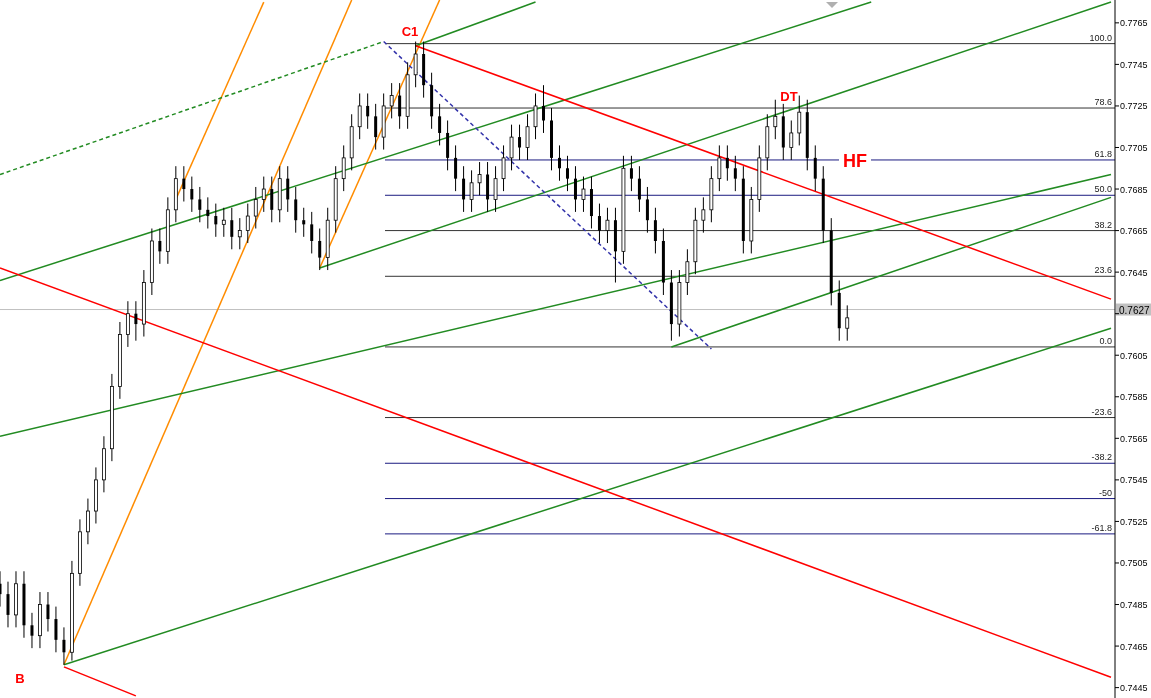 Image resolution: width=1151 pixels, height=698 pixels. I want to click on annotation: -23.6, so click(1101, 411).